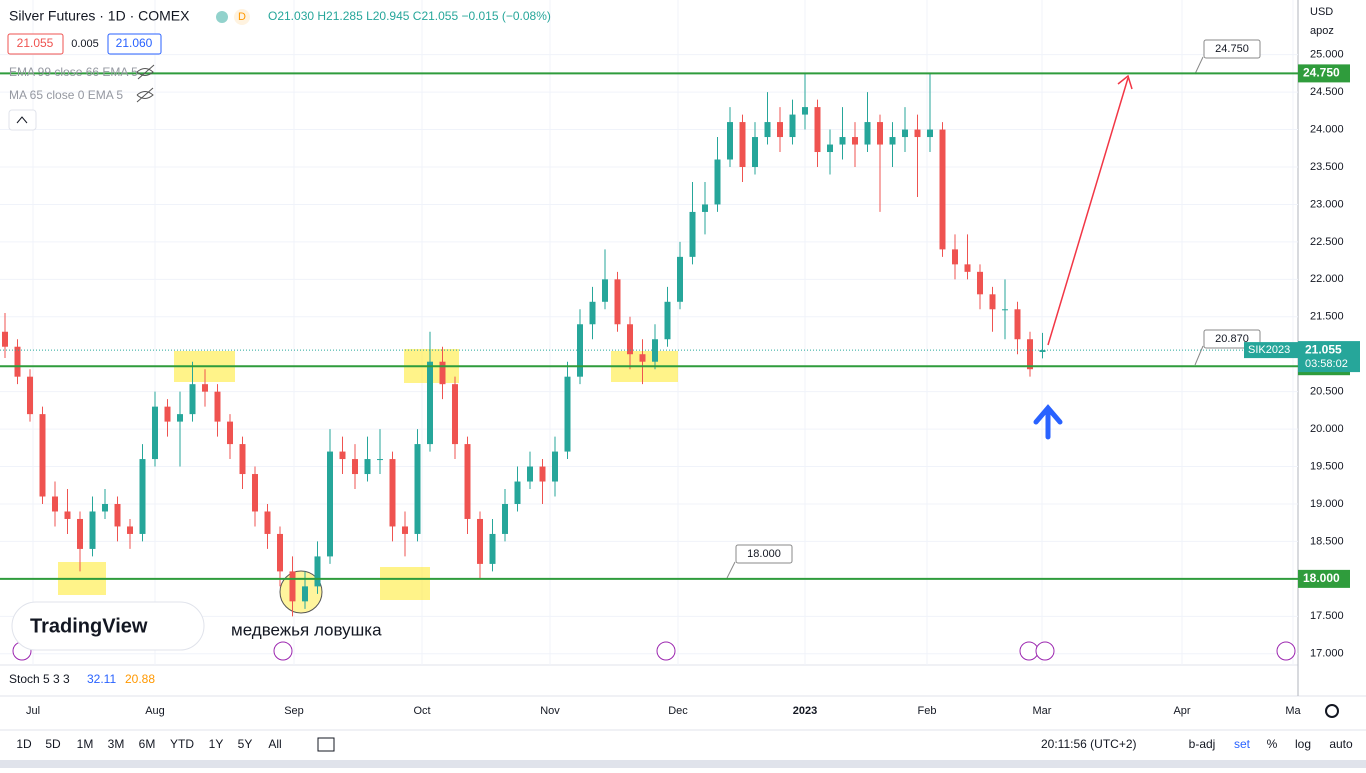 The width and height of the screenshot is (1366, 773). Describe the element at coordinates (116, 744) in the screenshot. I see `range-button: 3M` at that location.